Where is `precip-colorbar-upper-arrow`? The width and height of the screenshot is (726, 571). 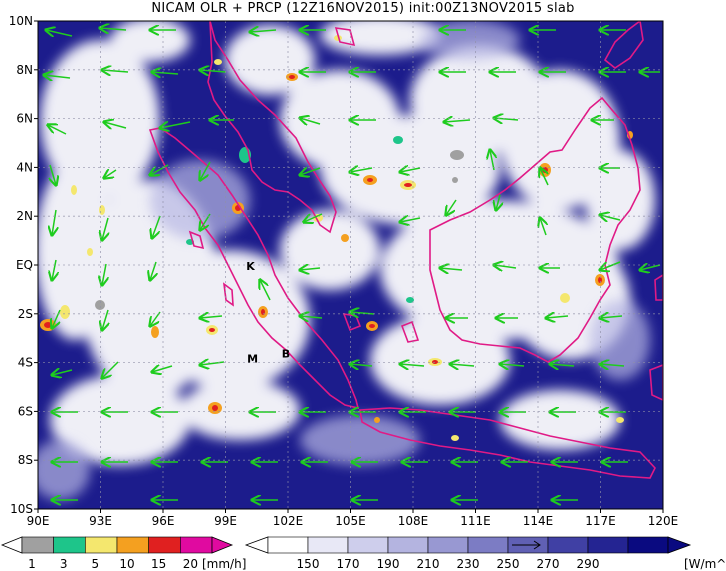 precip-colorbar-upper-arrow is located at coordinates (222, 545).